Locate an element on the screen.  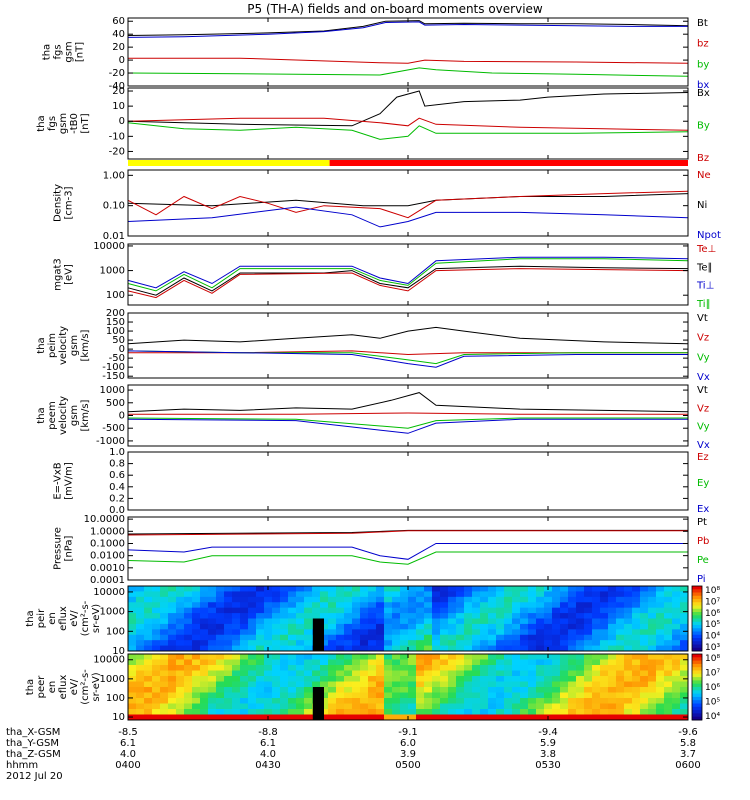
x-axis-value: -9.4 is located at coordinates (548, 732).